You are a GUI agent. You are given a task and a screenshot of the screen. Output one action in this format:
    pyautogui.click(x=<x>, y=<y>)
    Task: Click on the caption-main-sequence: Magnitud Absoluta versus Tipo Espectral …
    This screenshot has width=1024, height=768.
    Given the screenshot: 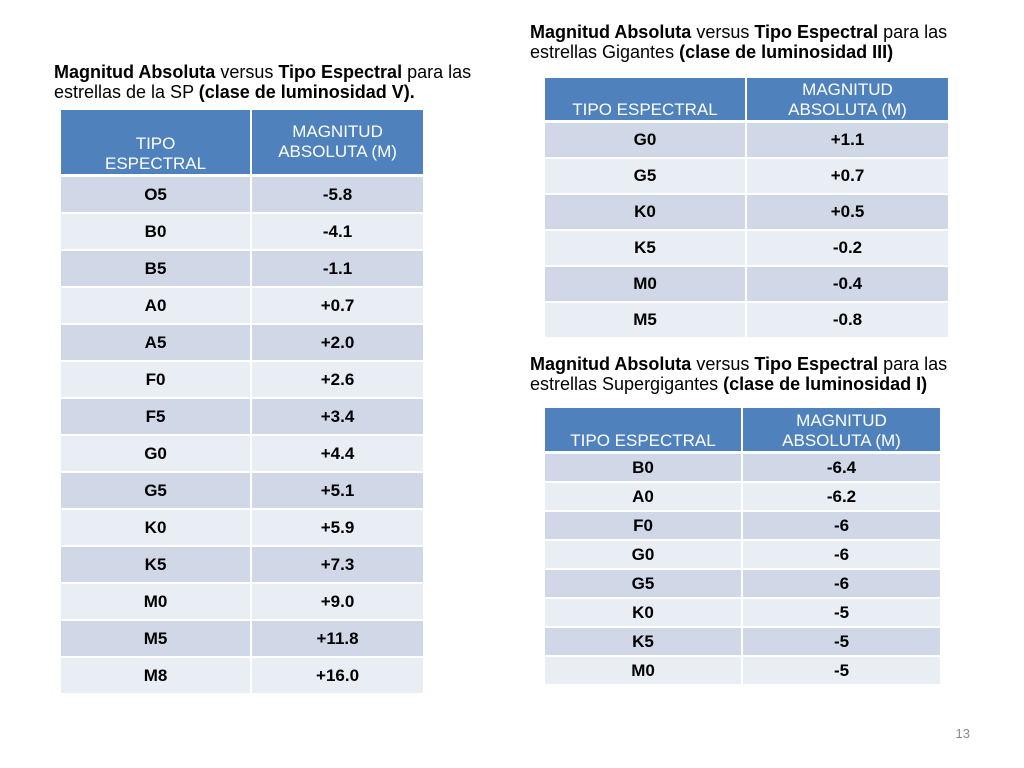 What is the action you would take?
    pyautogui.click(x=274, y=82)
    